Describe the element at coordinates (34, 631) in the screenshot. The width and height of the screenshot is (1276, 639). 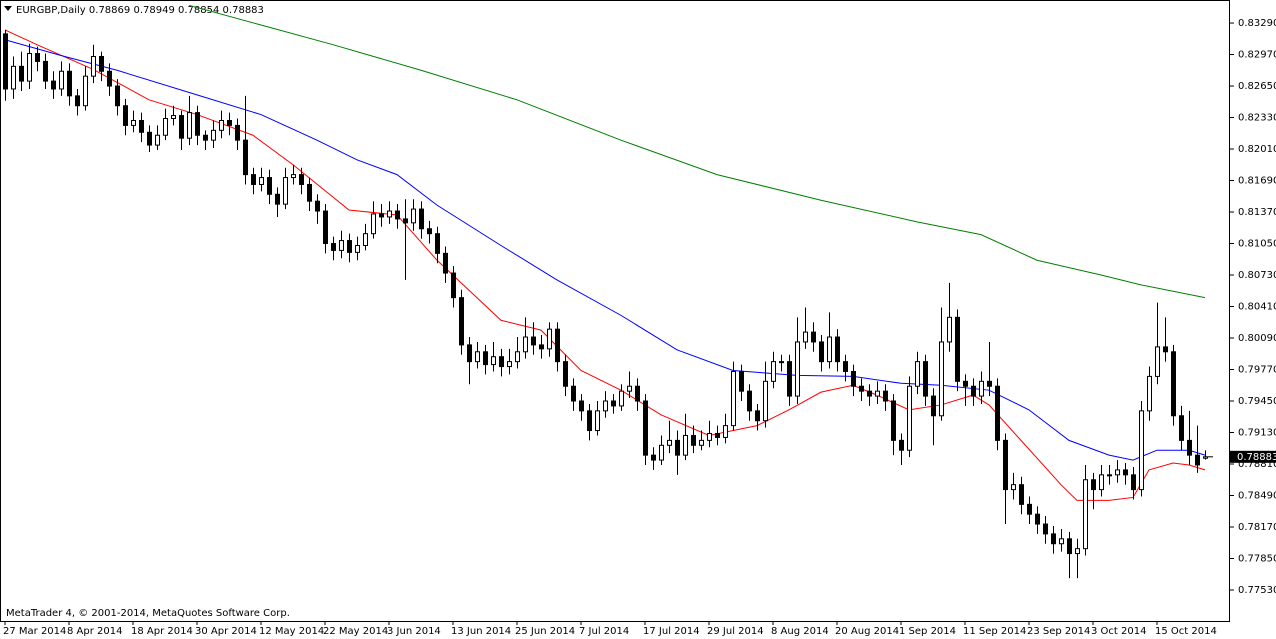
I see `x-tick-label: 27 Mar 2014` at that location.